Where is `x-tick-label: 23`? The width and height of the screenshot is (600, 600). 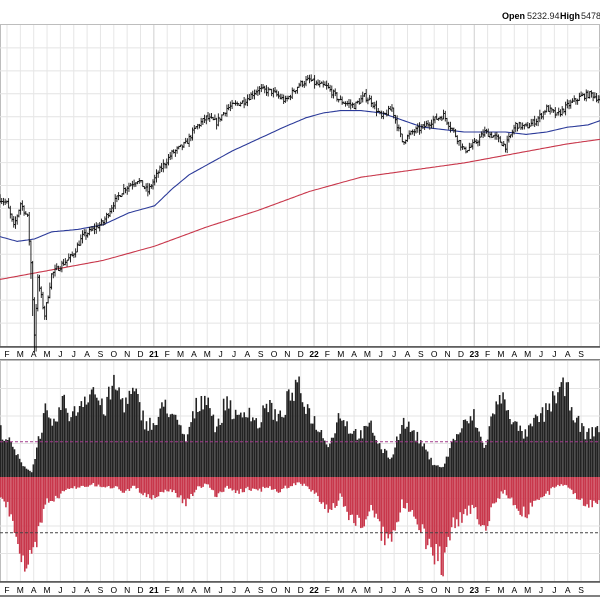 x-tick-label: 23 is located at coordinates (475, 590).